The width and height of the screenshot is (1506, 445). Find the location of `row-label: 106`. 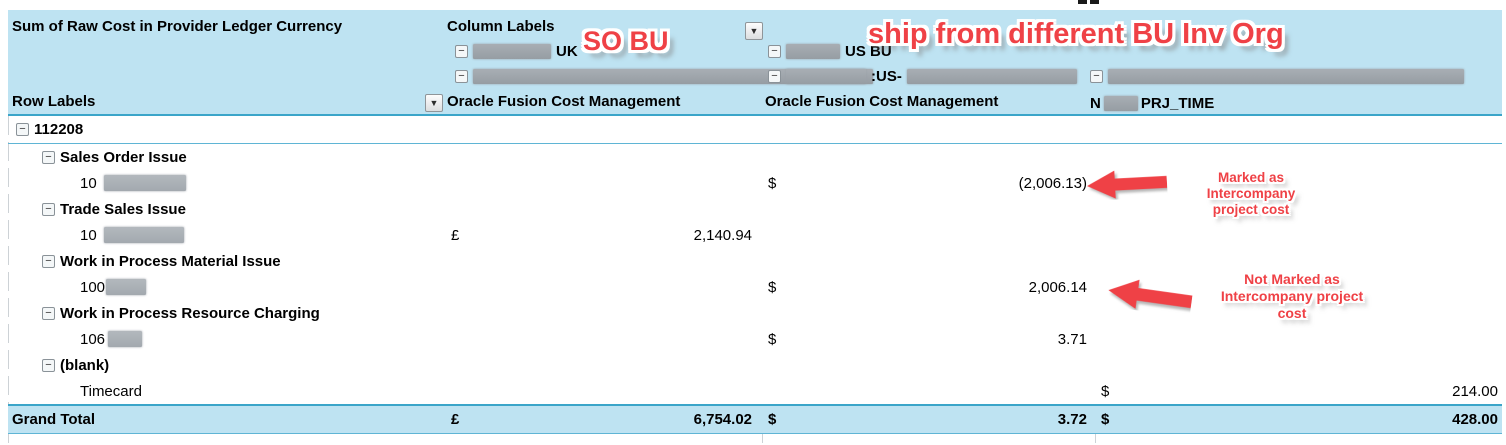

row-label: 106 is located at coordinates (93, 339).